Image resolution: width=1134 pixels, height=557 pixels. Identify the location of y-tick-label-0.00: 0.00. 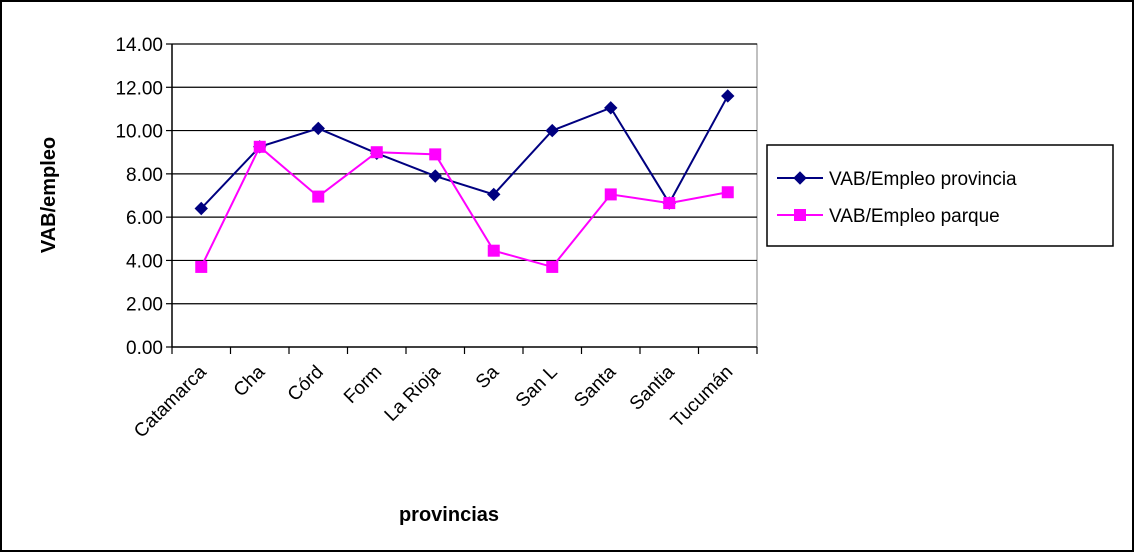
(144, 348).